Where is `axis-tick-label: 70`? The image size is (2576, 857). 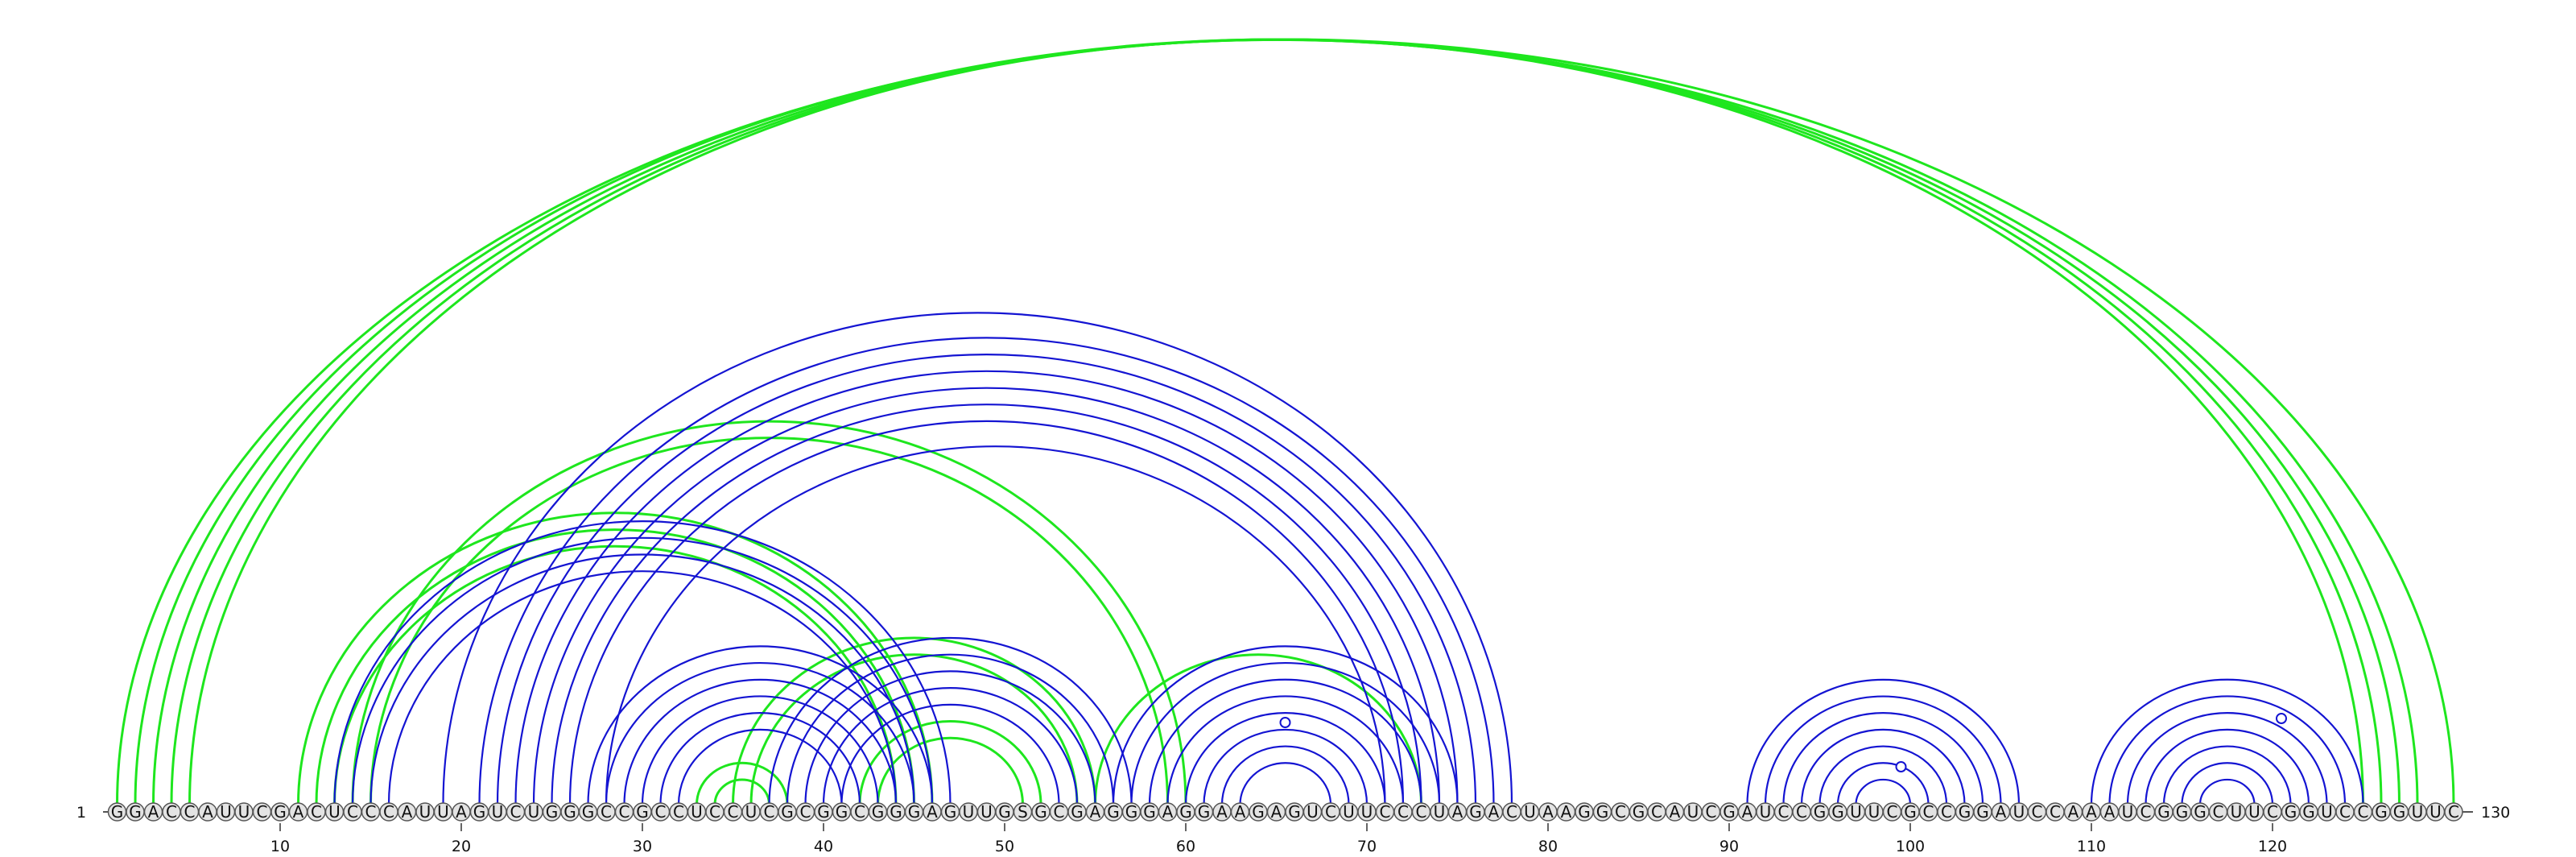
axis-tick-label: 70 is located at coordinates (1367, 846).